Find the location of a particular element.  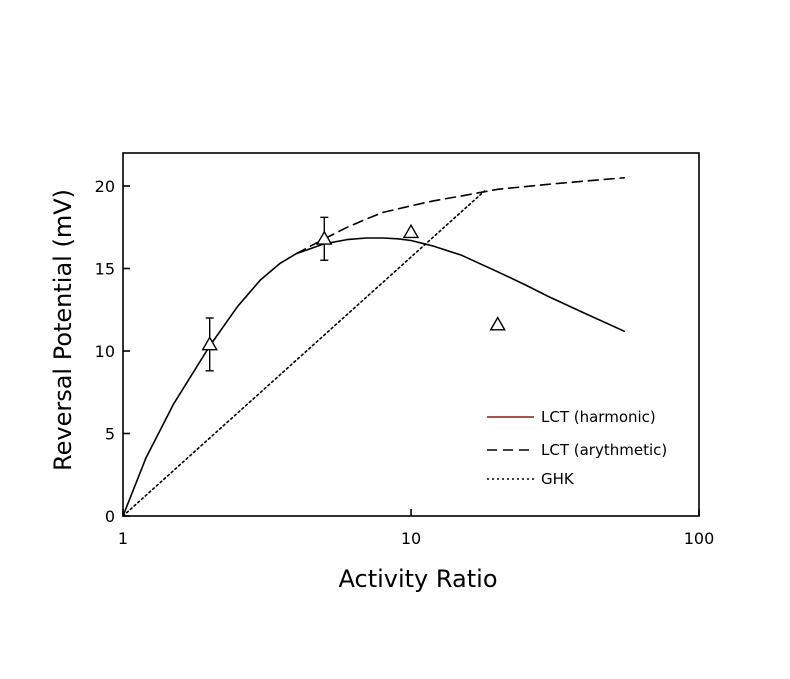

data-points is located at coordinates (353, 294).